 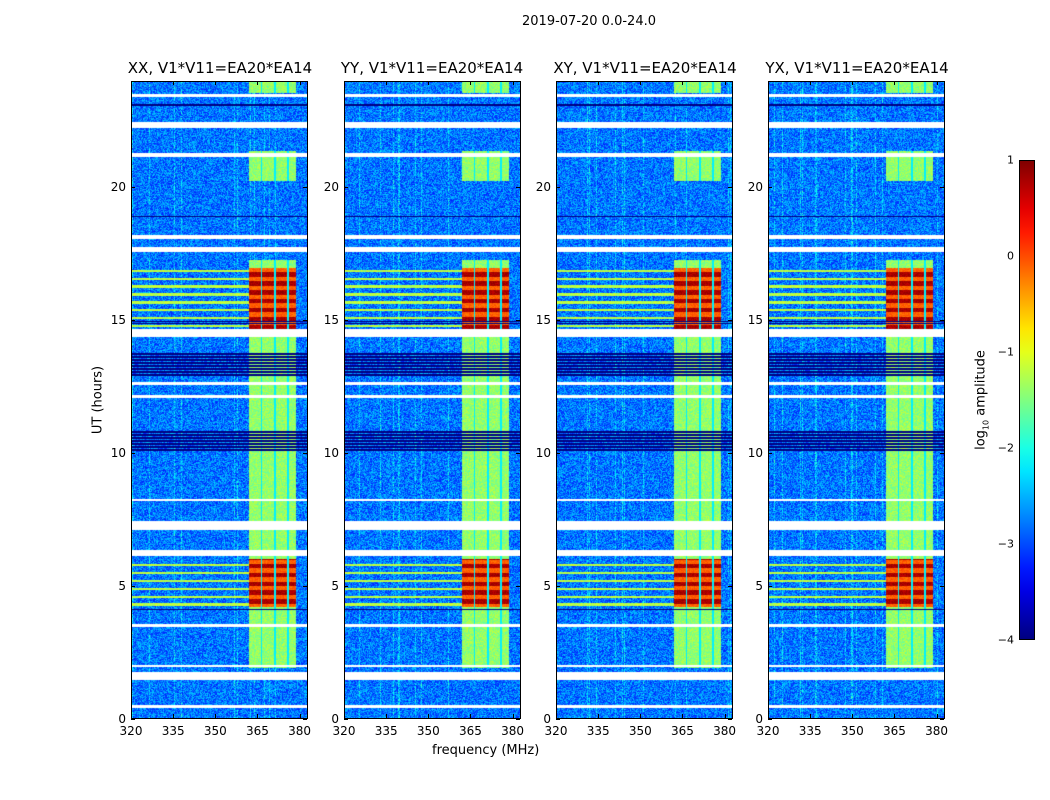 What do you see at coordinates (1010, 160) in the screenshot?
I see `colorbar-tick-label: 1` at bounding box center [1010, 160].